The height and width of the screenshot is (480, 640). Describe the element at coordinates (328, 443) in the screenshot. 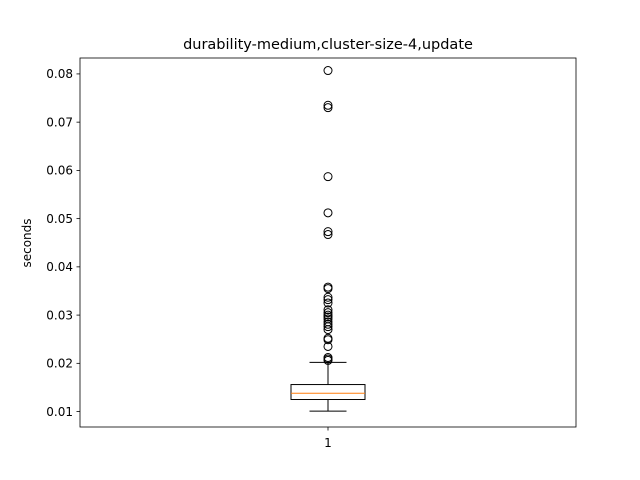

I see `x-tick-label: 1` at that location.